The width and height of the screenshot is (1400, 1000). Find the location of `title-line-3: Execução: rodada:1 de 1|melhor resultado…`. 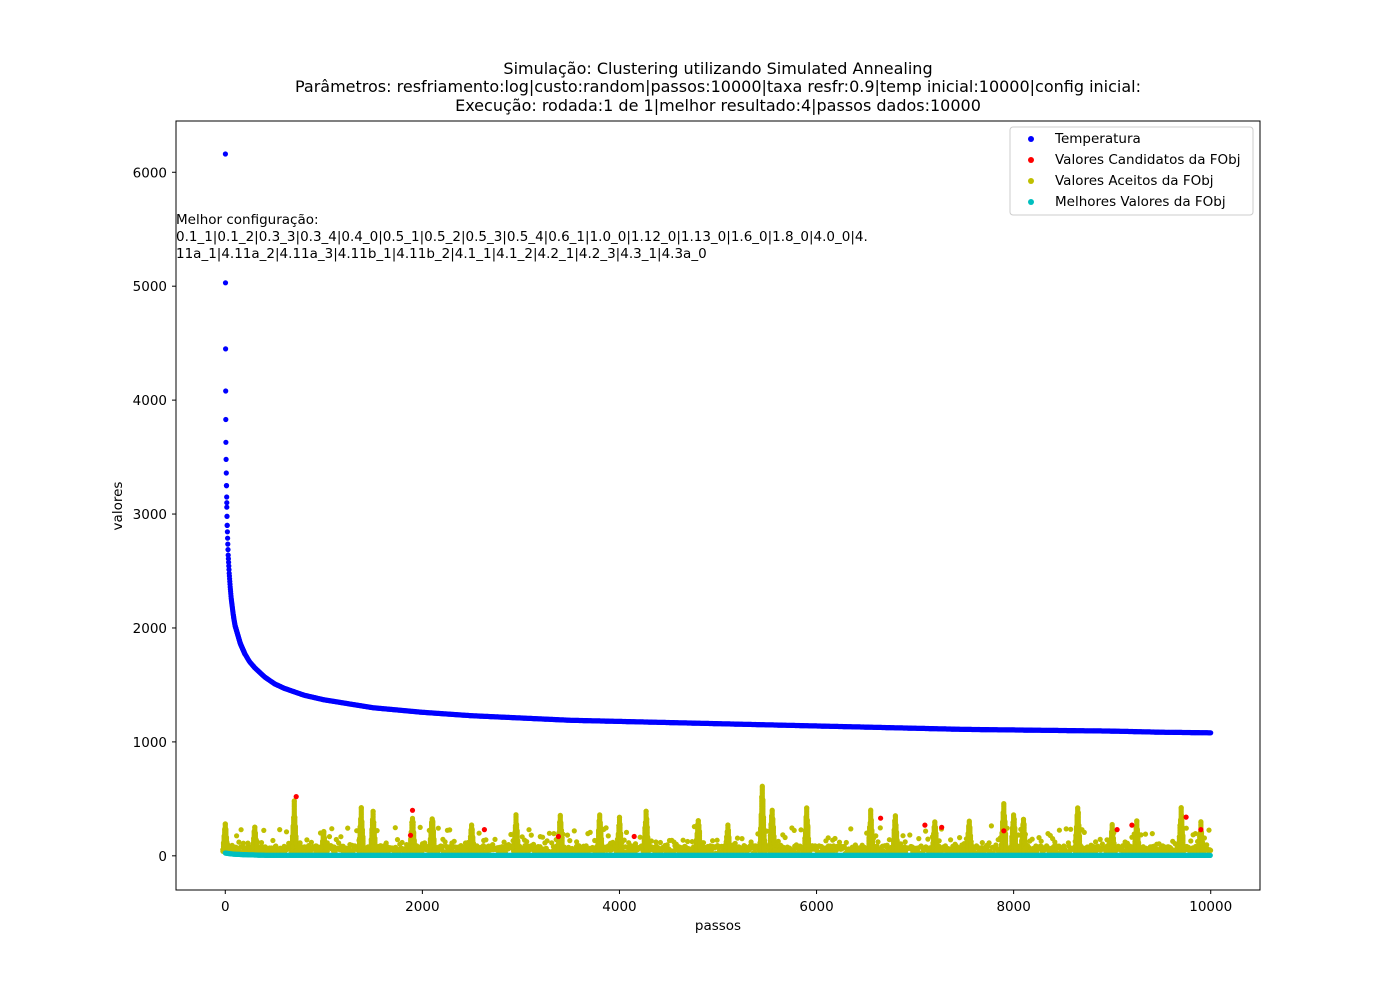

title-line-3: Execução: rodada:1 de 1|melhor resultado… is located at coordinates (718, 105).